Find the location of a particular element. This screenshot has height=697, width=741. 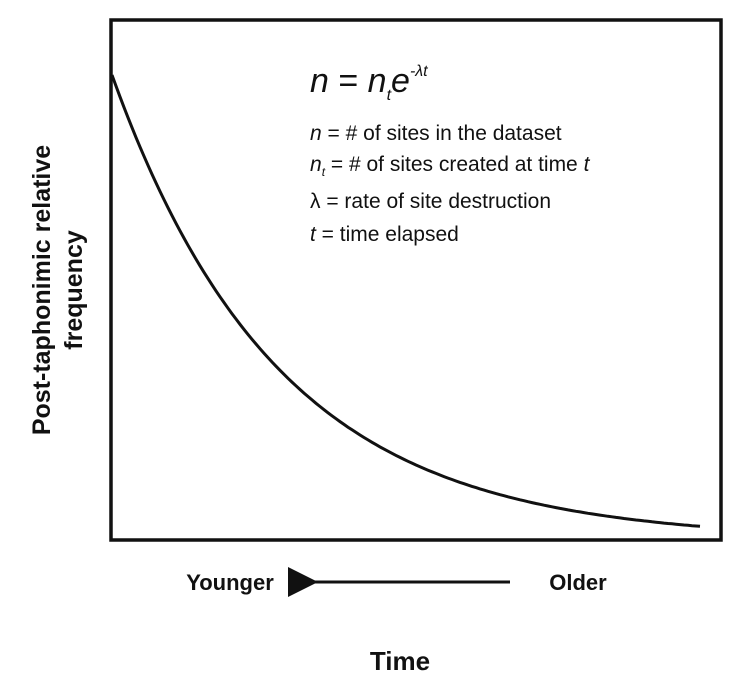

x-axis-label: Time is located at coordinates (400, 661).